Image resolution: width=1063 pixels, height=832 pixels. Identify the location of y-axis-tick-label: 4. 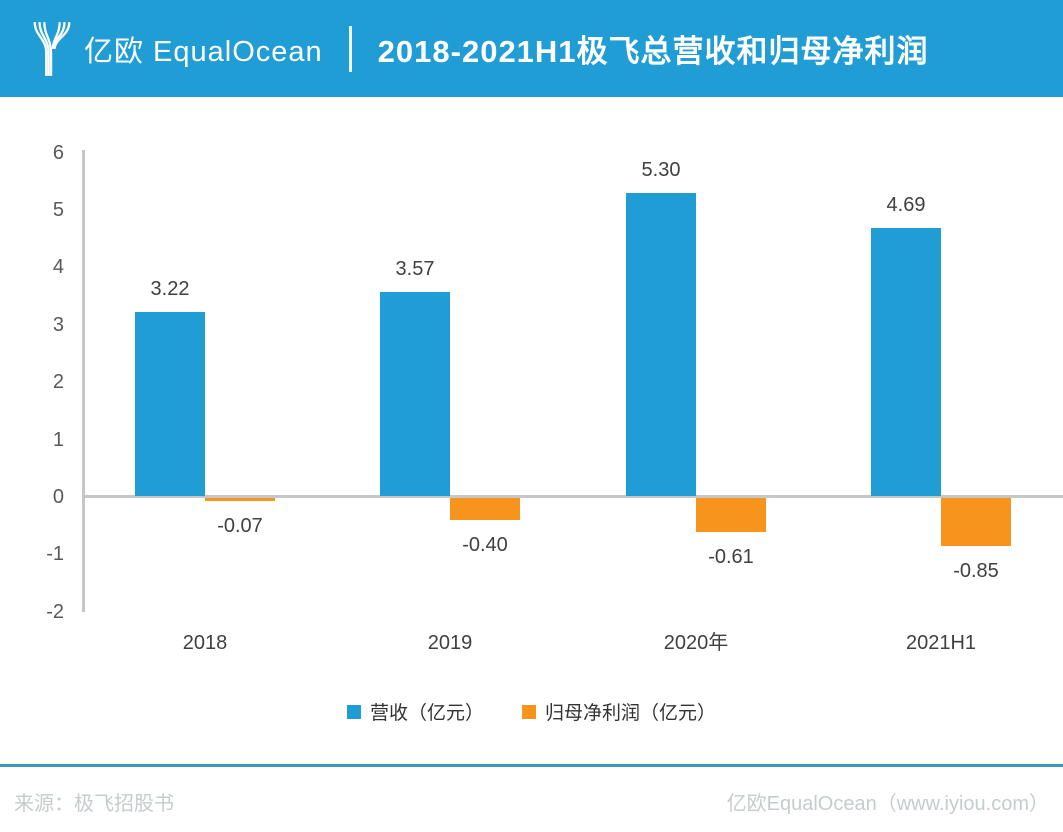
(58, 267).